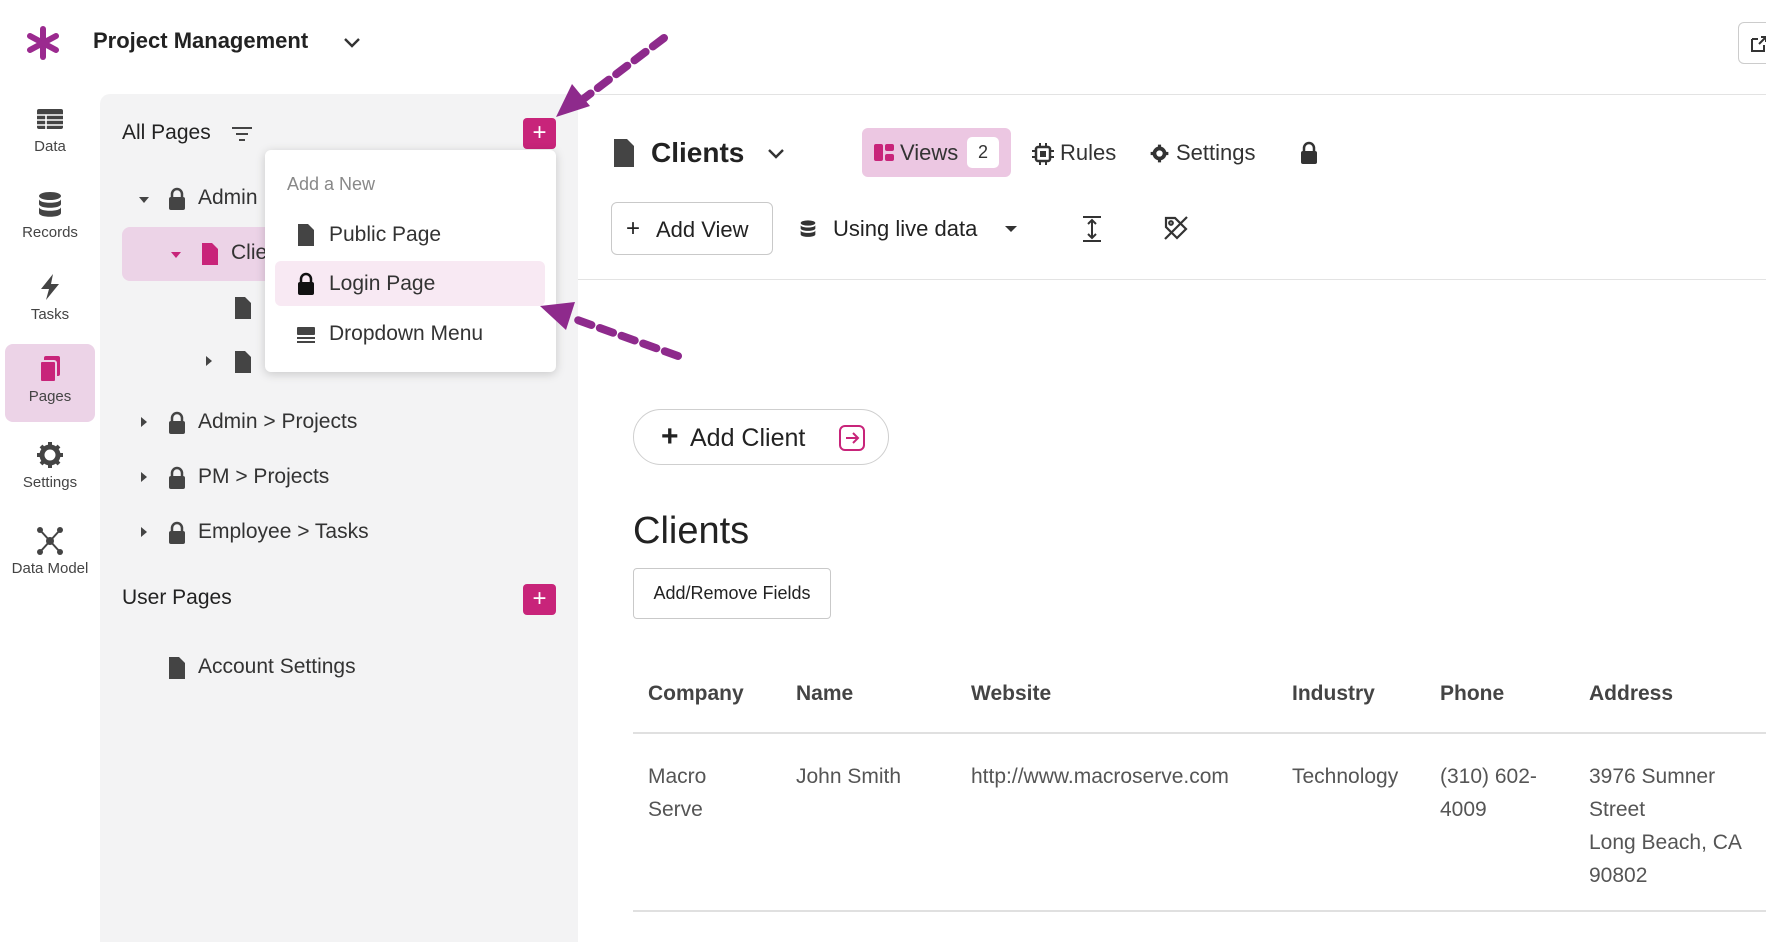  Describe the element at coordinates (50, 314) in the screenshot. I see `rail-label: Tasks` at that location.